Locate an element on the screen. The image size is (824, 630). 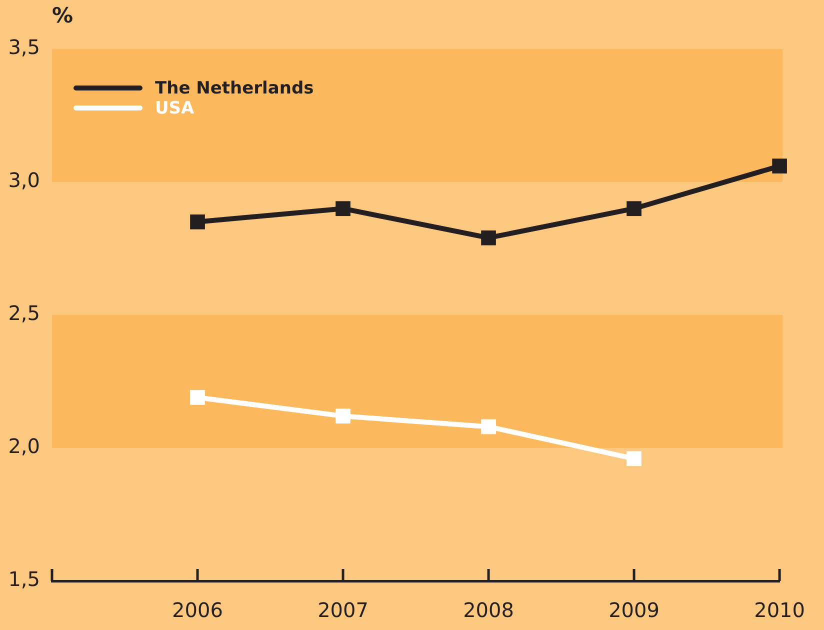
y-tick-label: 2,5 is located at coordinates (24, 313).